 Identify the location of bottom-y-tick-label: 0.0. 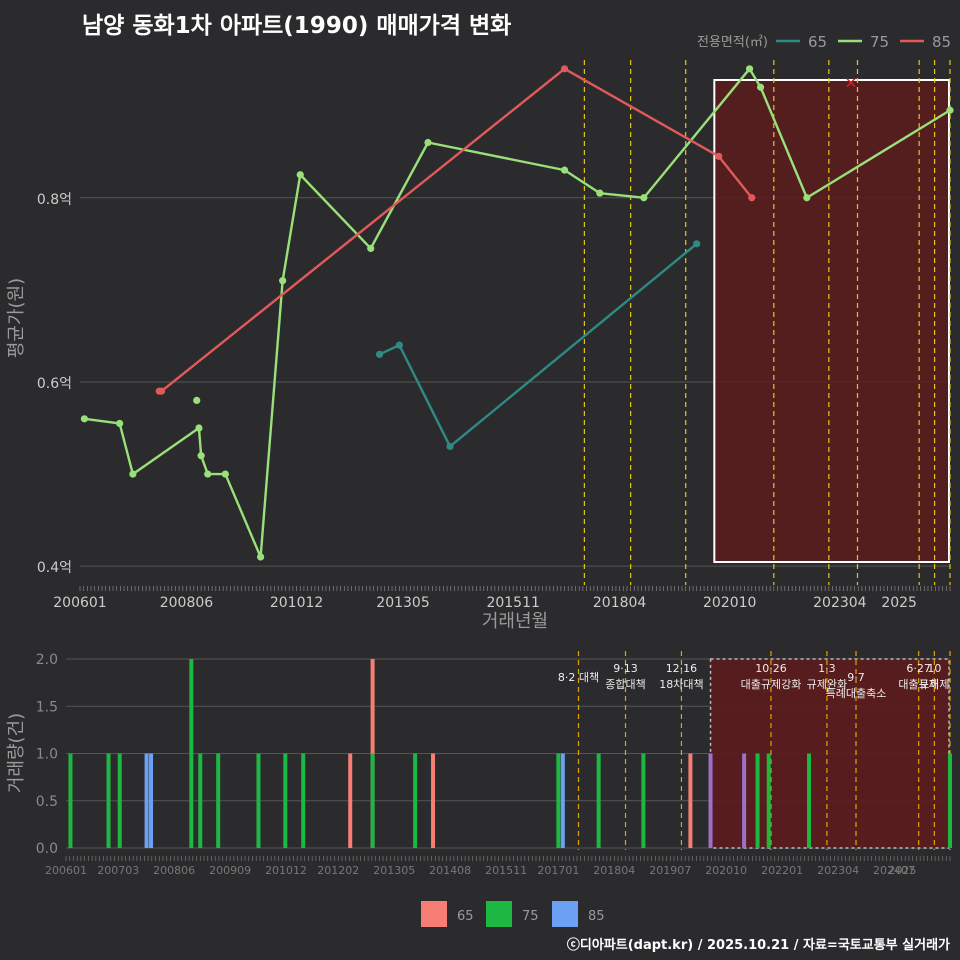
(47, 849).